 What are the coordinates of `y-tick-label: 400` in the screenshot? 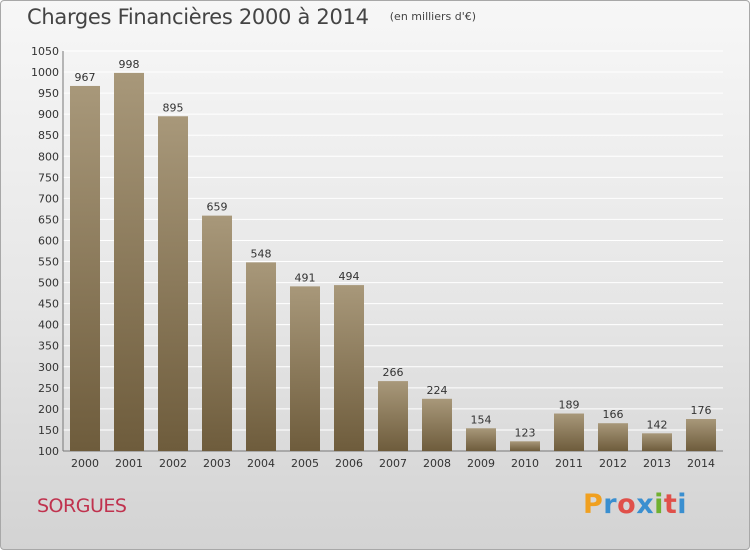 It's located at (48, 325).